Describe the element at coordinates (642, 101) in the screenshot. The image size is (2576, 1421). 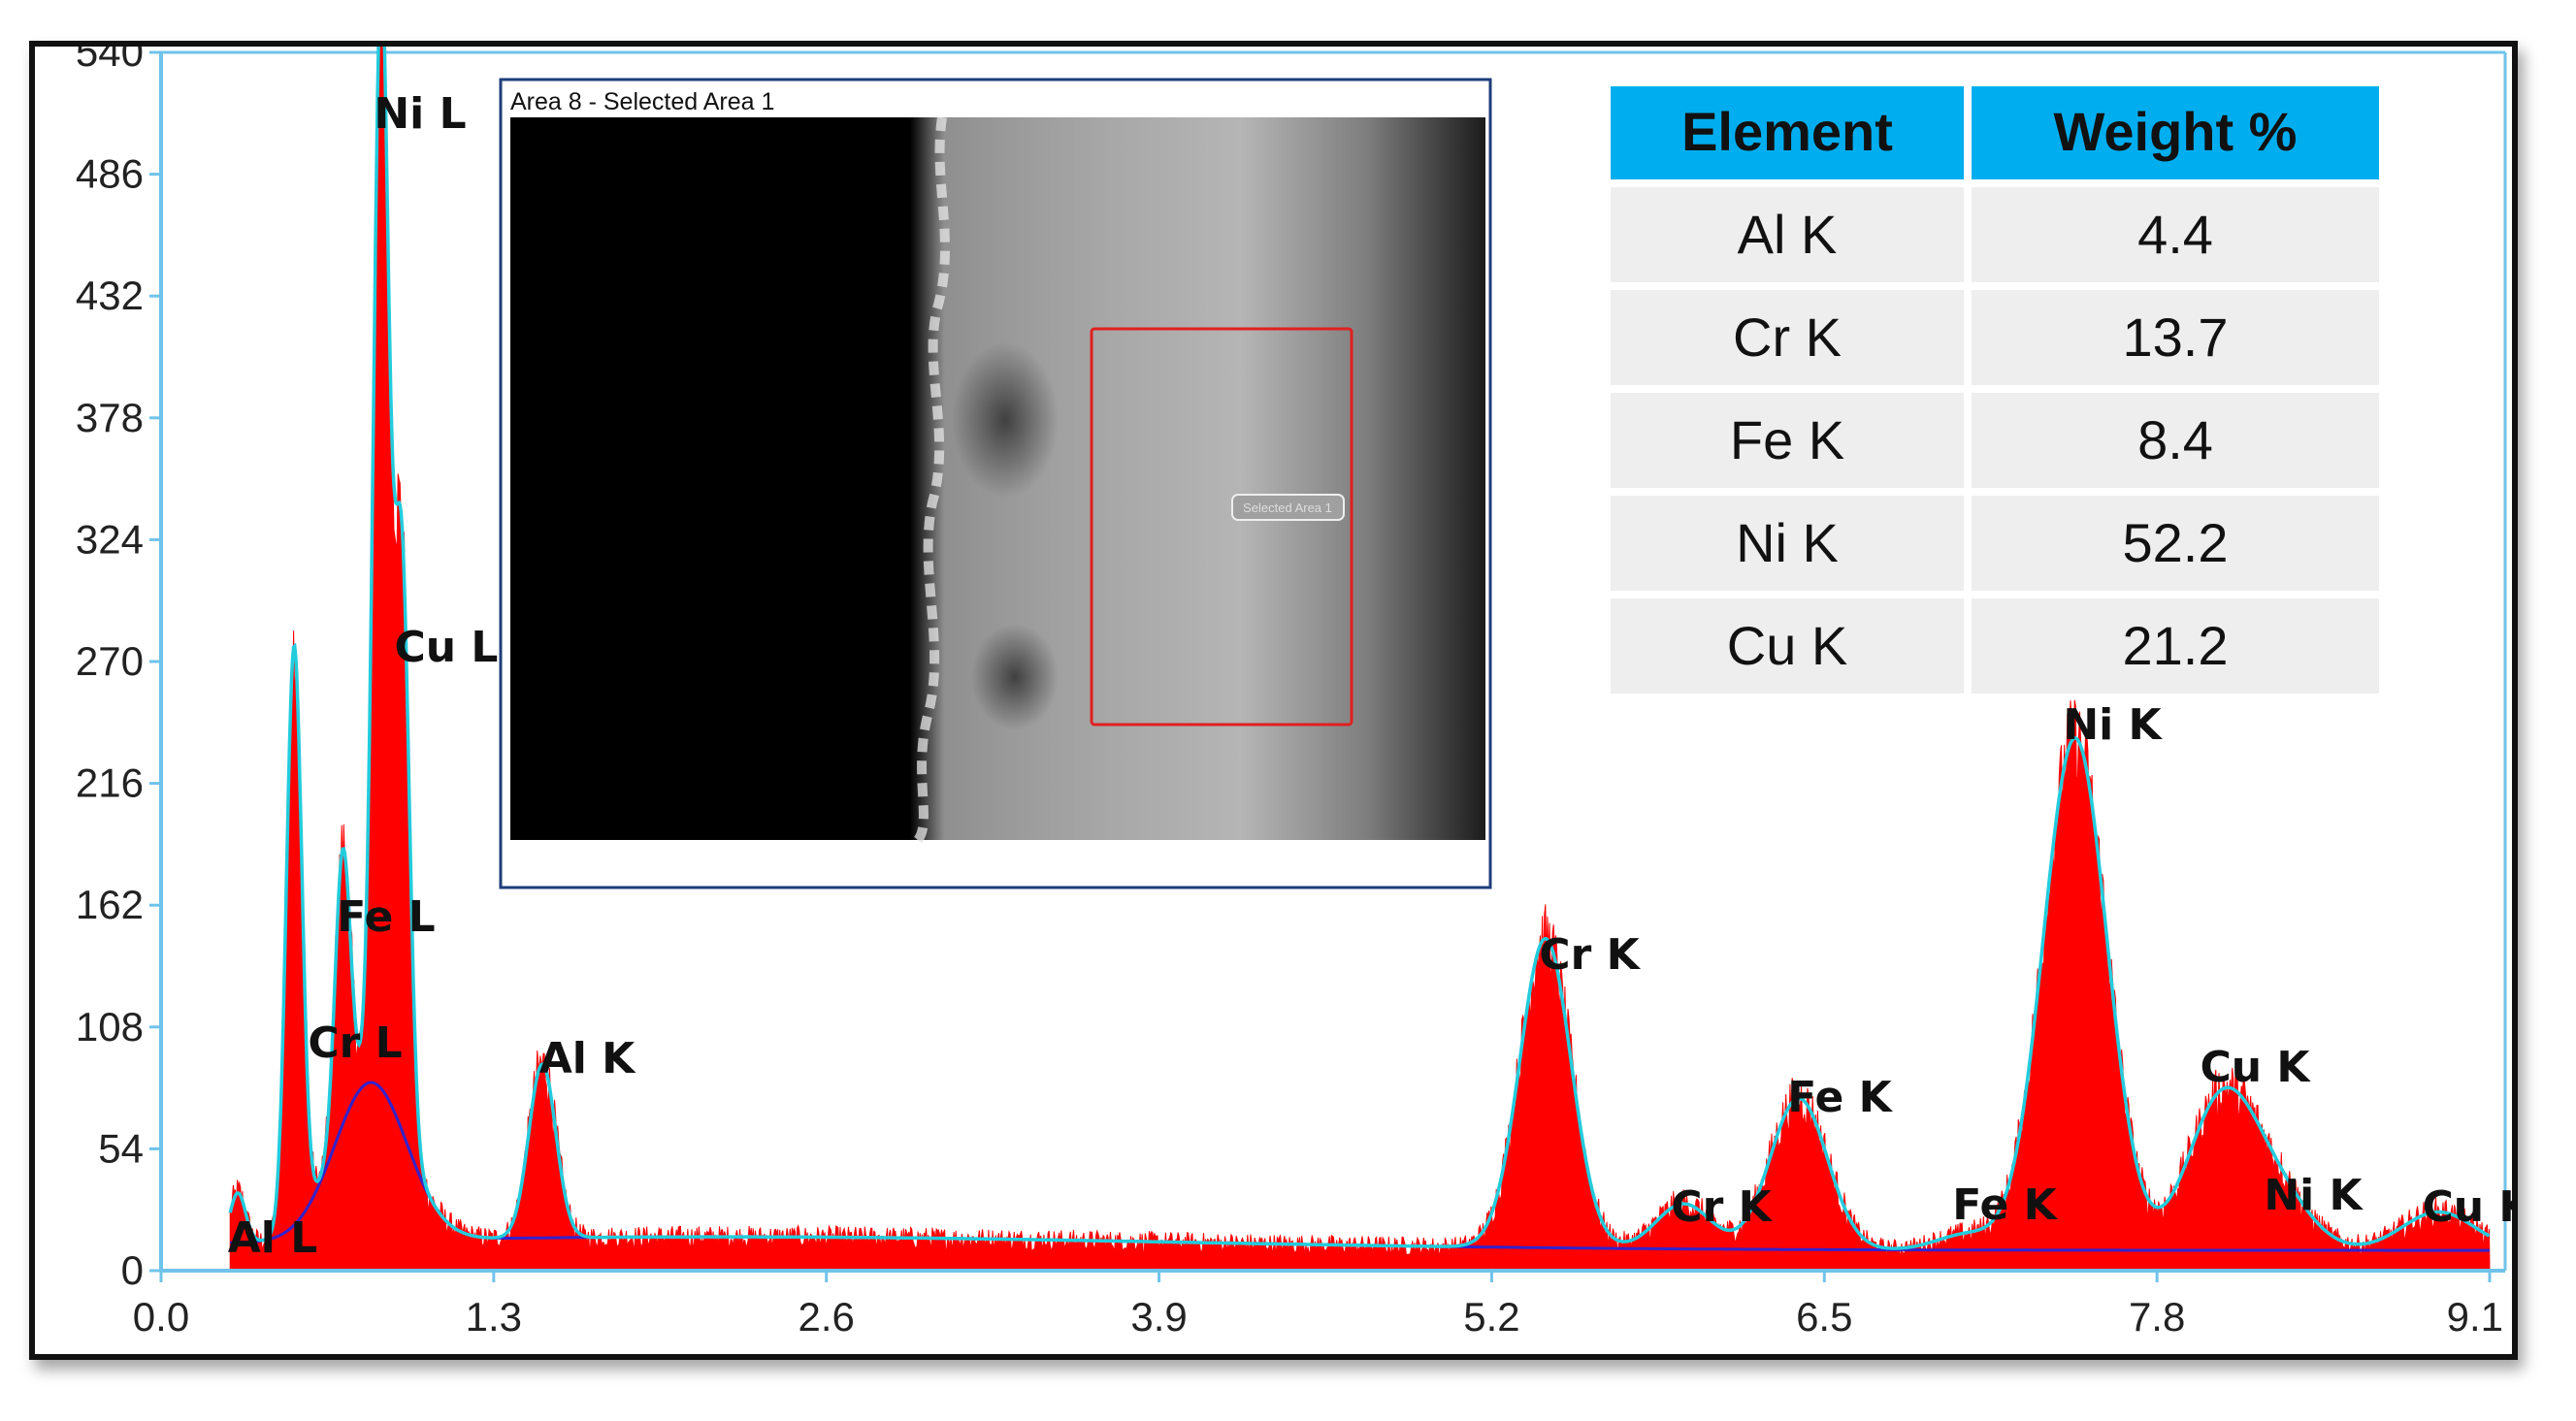
I see `inset-title: Area 8 - Selected Area 1` at that location.